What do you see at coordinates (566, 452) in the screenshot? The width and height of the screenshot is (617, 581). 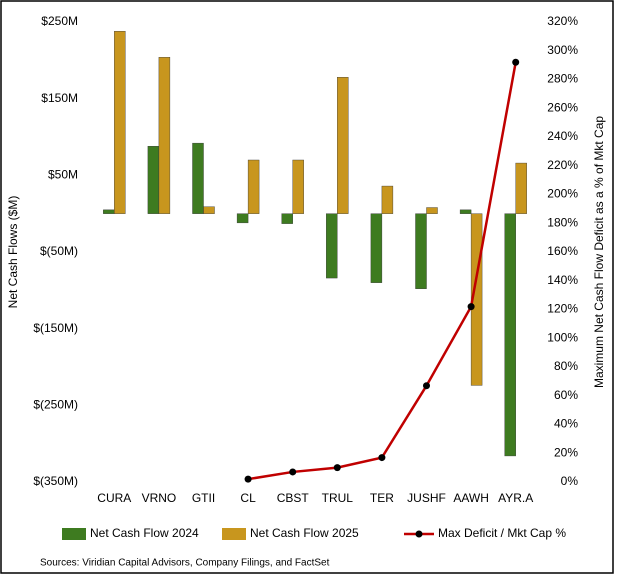 I see `y2-tick-label: 20%` at bounding box center [566, 452].